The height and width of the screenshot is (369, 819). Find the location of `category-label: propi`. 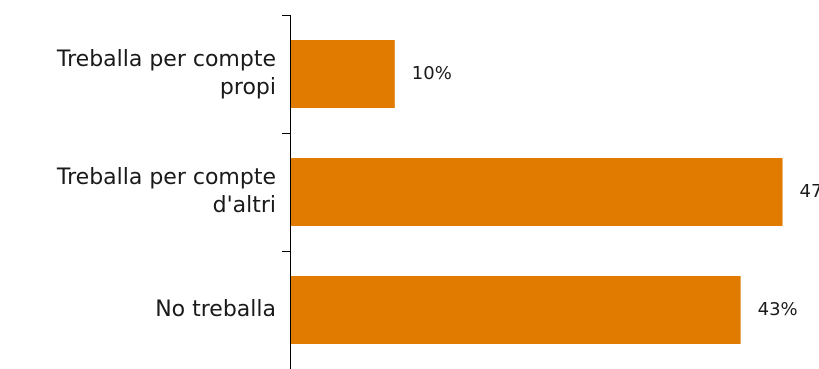

category-label: propi is located at coordinates (248, 87).